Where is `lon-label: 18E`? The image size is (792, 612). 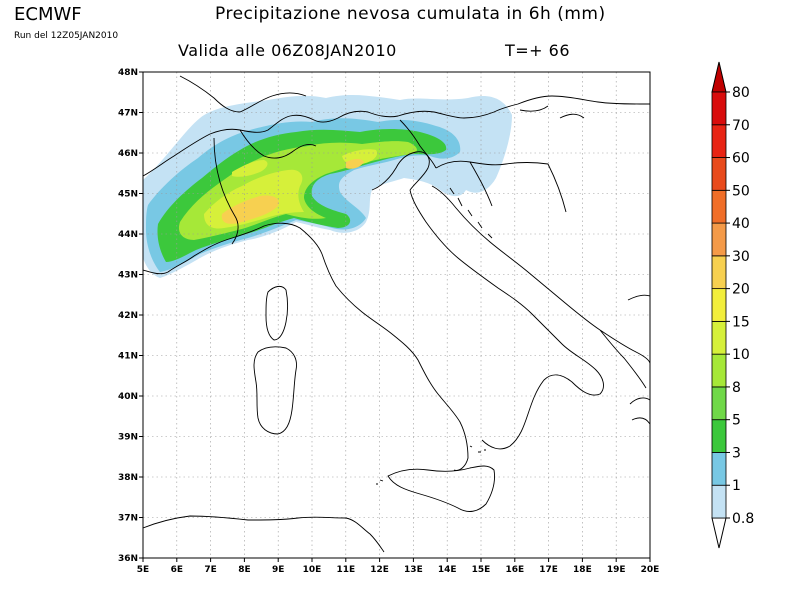 lon-label: 18E is located at coordinates (582, 570).